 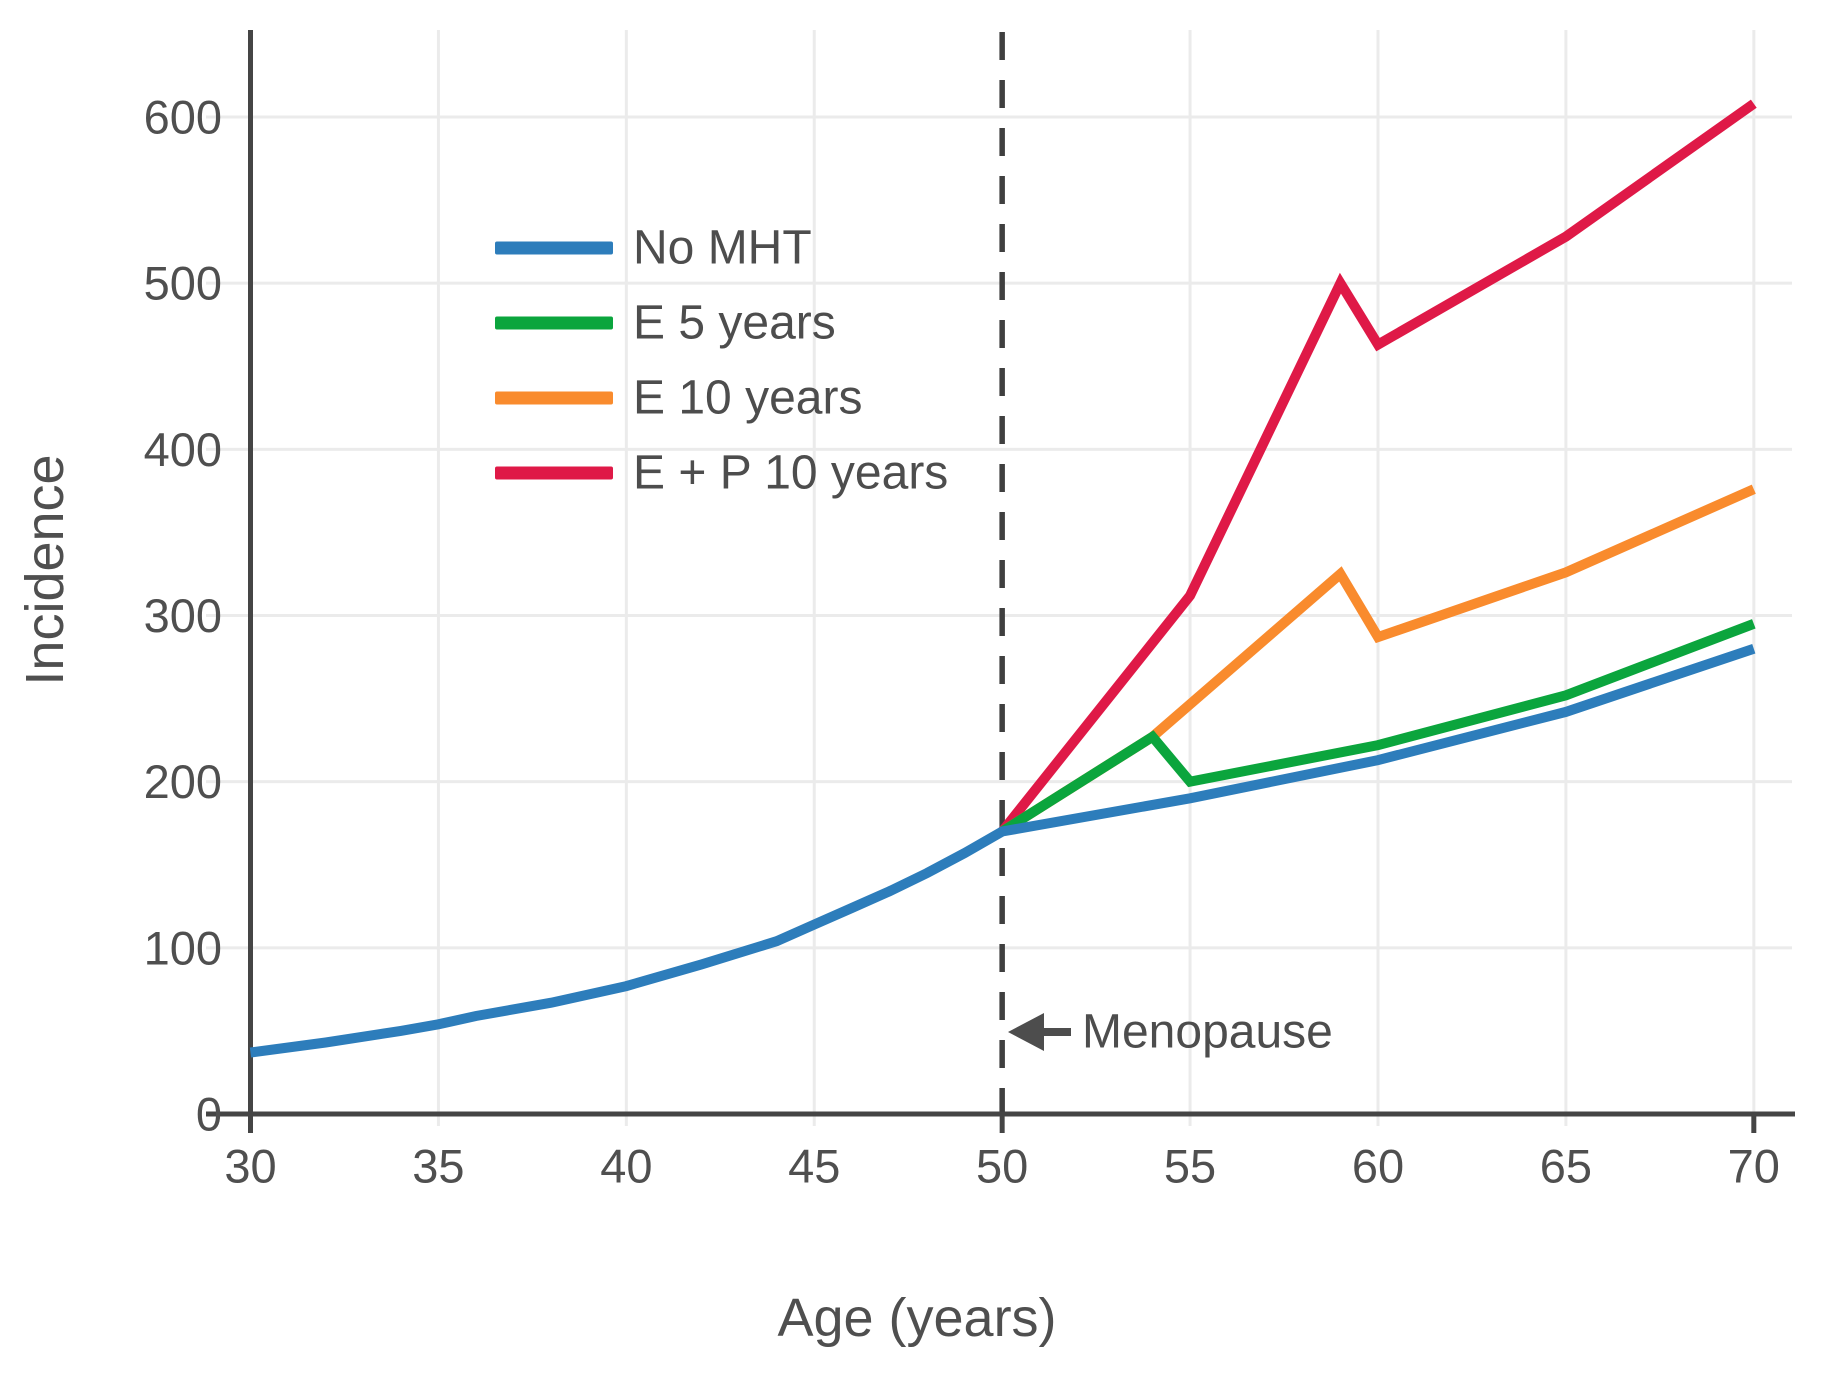 I want to click on x-tick-label-60: 60, so click(x=1378, y=1166).